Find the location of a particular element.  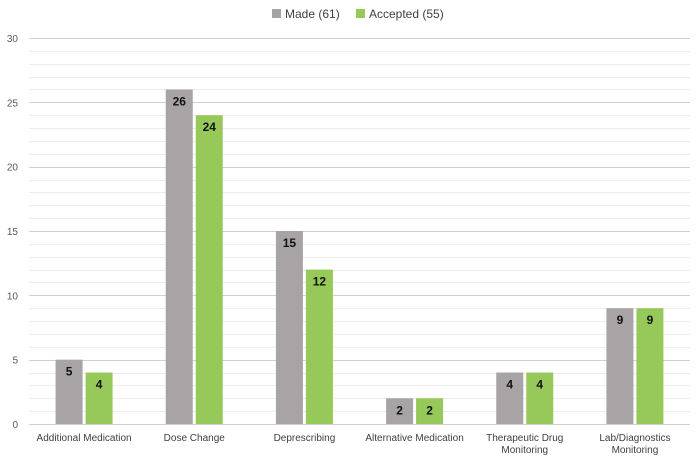

legend: Made (61) Accepted (55) is located at coordinates (358, 14).